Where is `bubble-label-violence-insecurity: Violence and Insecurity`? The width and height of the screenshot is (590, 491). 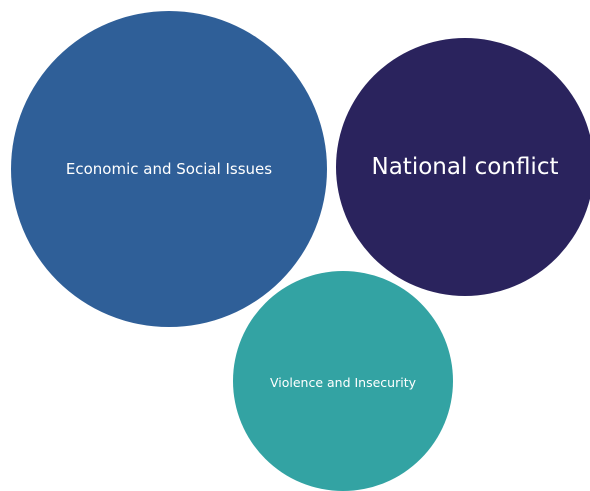
bubble-label-violence-insecurity: Violence and Insecurity is located at coordinates (343, 382).